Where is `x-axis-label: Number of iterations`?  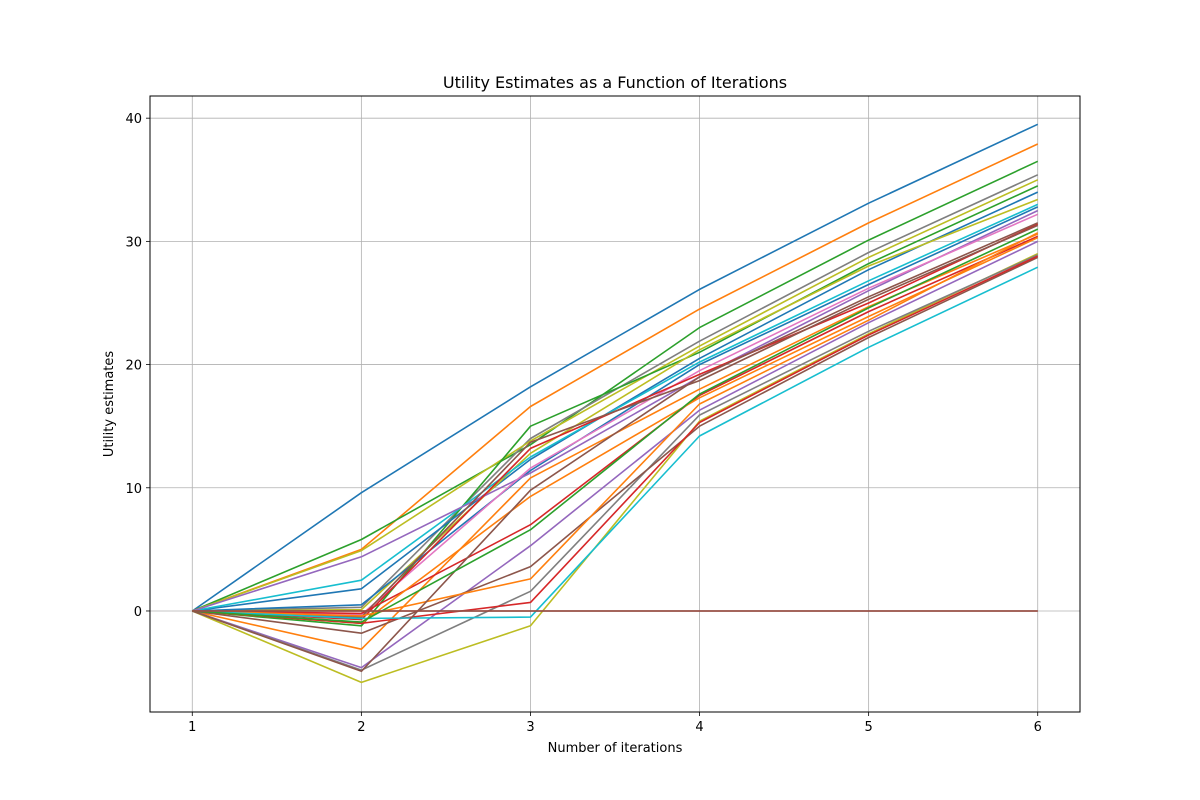 x-axis-label: Number of iterations is located at coordinates (615, 748).